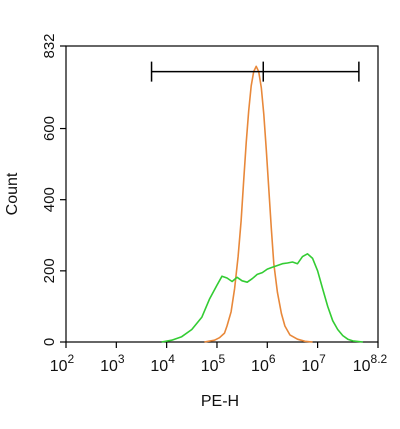  Describe the element at coordinates (262, 298) in the screenshot. I see `series-line-green` at that location.